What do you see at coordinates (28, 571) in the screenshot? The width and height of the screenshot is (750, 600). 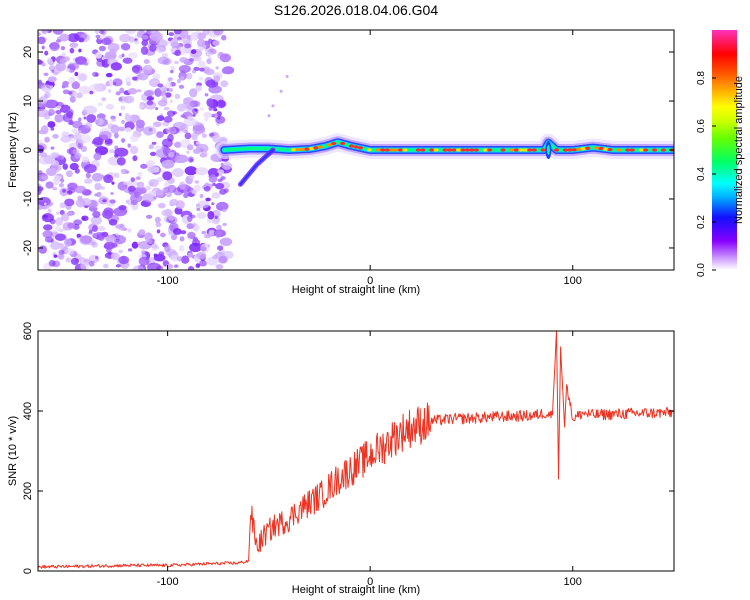 I see `snr-y-tick-label: 0` at bounding box center [28, 571].